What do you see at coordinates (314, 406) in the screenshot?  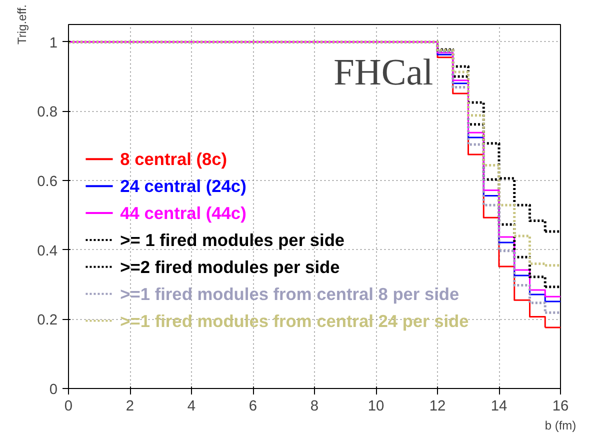 I see `x-tick-label: 8` at bounding box center [314, 406].